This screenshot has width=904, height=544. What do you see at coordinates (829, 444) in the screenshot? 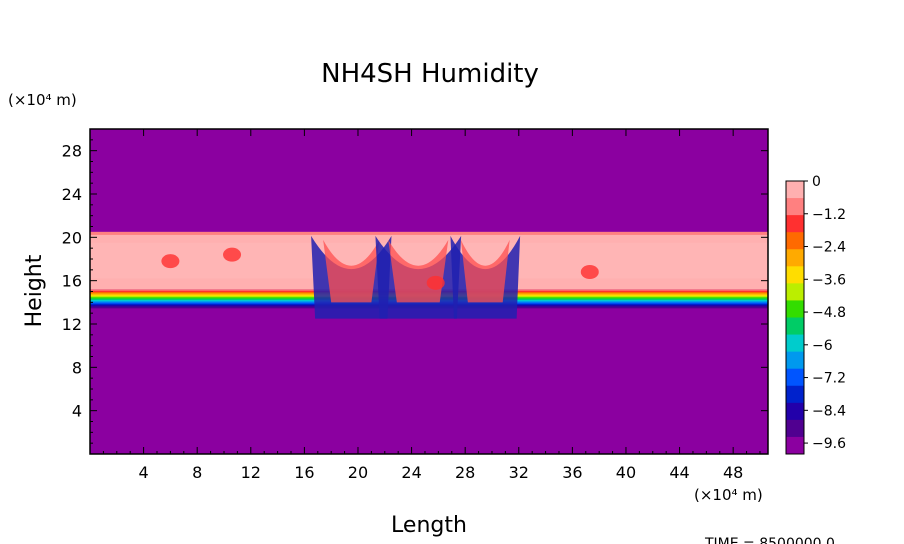
I see `colorbar-tick-label: −9.6` at bounding box center [829, 444].